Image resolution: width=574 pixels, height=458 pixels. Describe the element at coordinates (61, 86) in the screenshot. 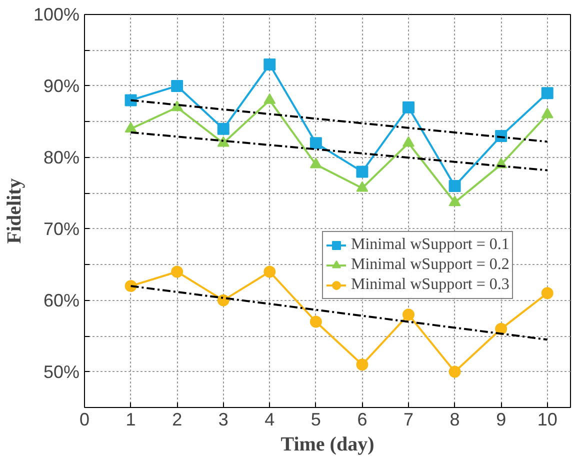

I see `y-tick-label: 90%` at that location.